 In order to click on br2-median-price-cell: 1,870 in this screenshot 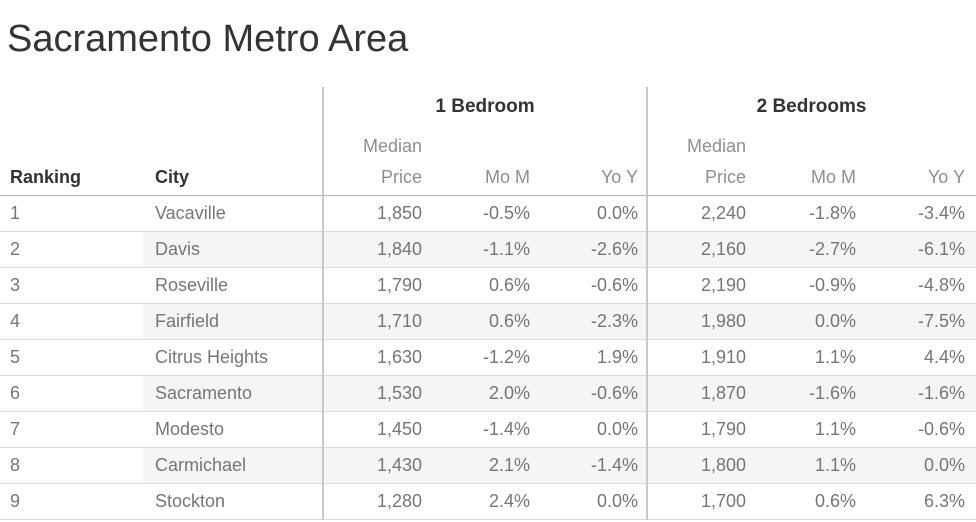, I will do `click(702, 393)`.